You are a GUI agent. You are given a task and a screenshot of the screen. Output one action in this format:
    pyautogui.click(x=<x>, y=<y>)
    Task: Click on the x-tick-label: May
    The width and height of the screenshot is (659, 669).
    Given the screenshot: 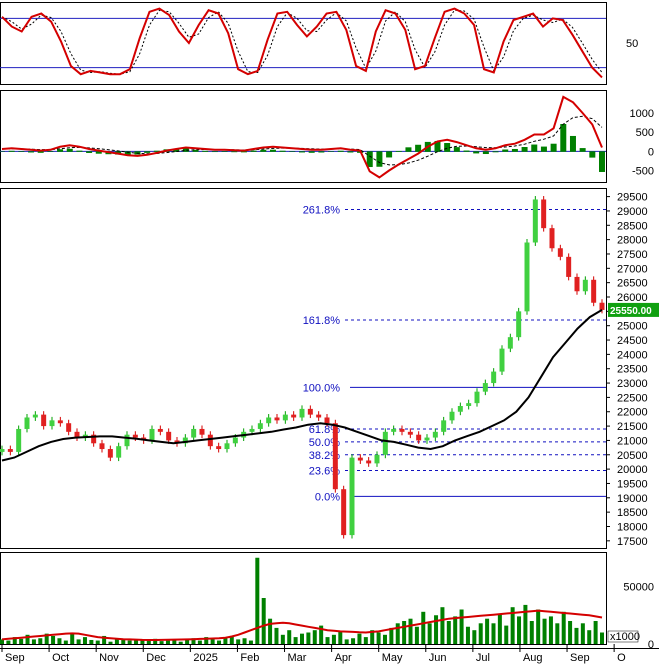 What is the action you would take?
    pyautogui.click(x=392, y=658)
    